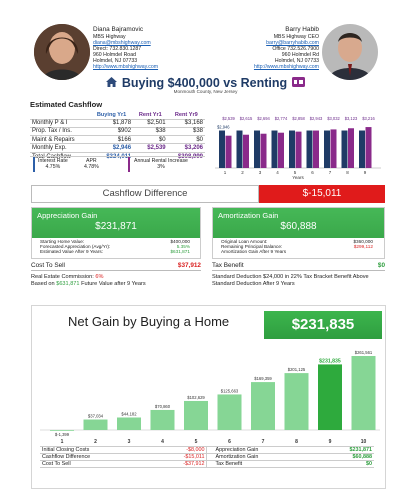 The width and height of the screenshot is (411, 500). What do you see at coordinates (111, 114) in the screenshot?
I see `col-buying-yr1: Buying Yr1` at bounding box center [111, 114].